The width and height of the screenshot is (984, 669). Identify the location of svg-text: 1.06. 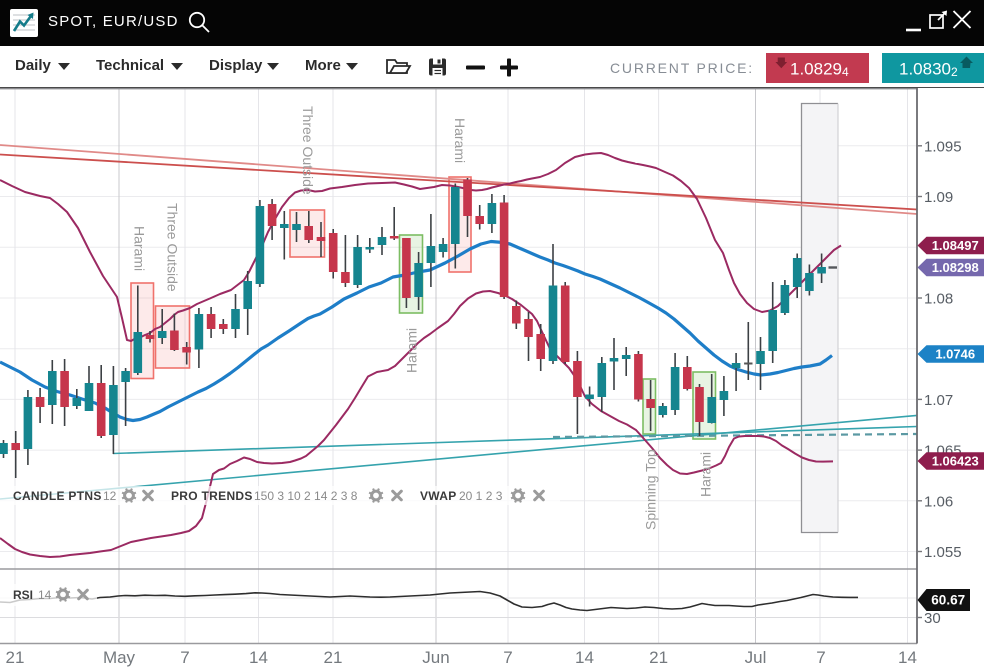
(938, 501).